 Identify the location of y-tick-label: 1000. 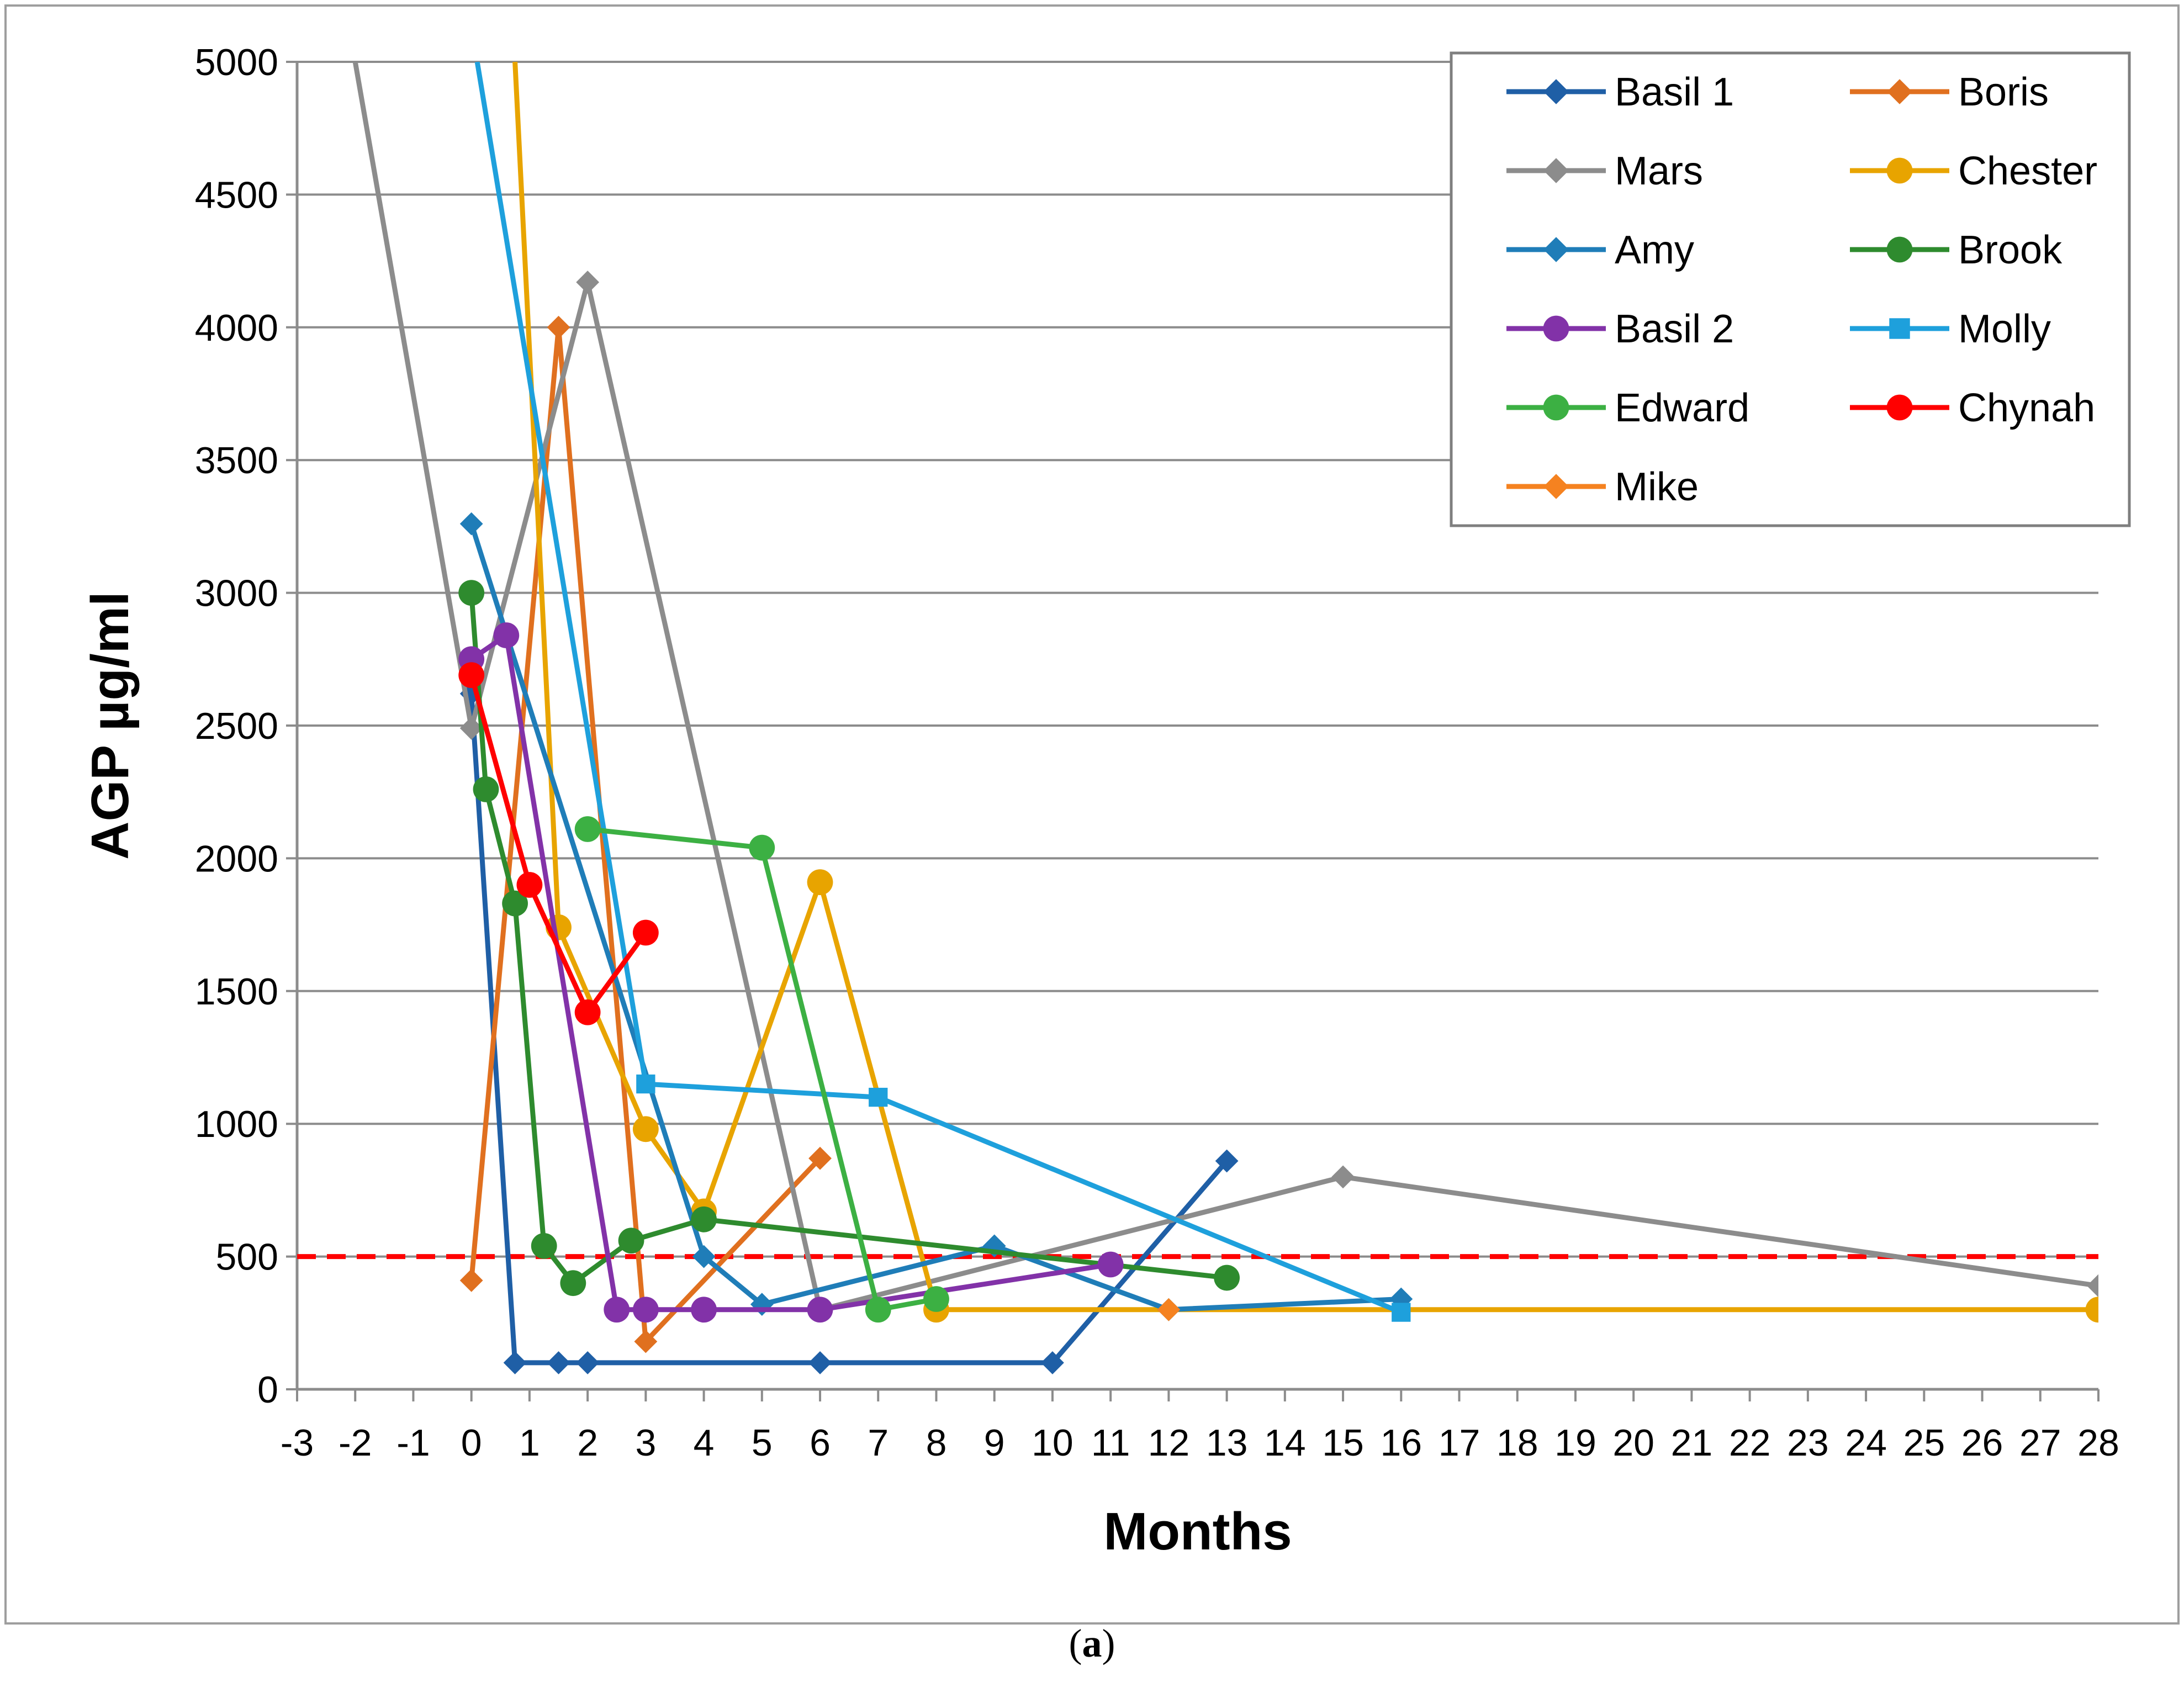
(236, 1124).